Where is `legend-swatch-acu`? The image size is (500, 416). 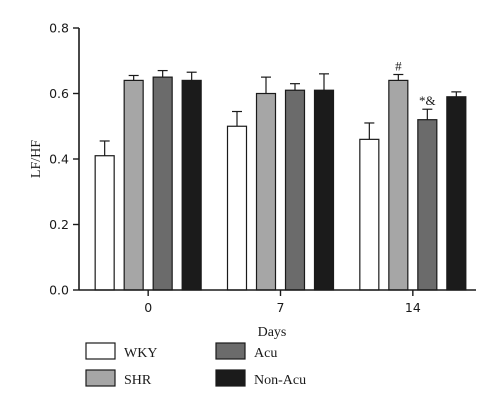 legend-swatch-acu is located at coordinates (230, 351).